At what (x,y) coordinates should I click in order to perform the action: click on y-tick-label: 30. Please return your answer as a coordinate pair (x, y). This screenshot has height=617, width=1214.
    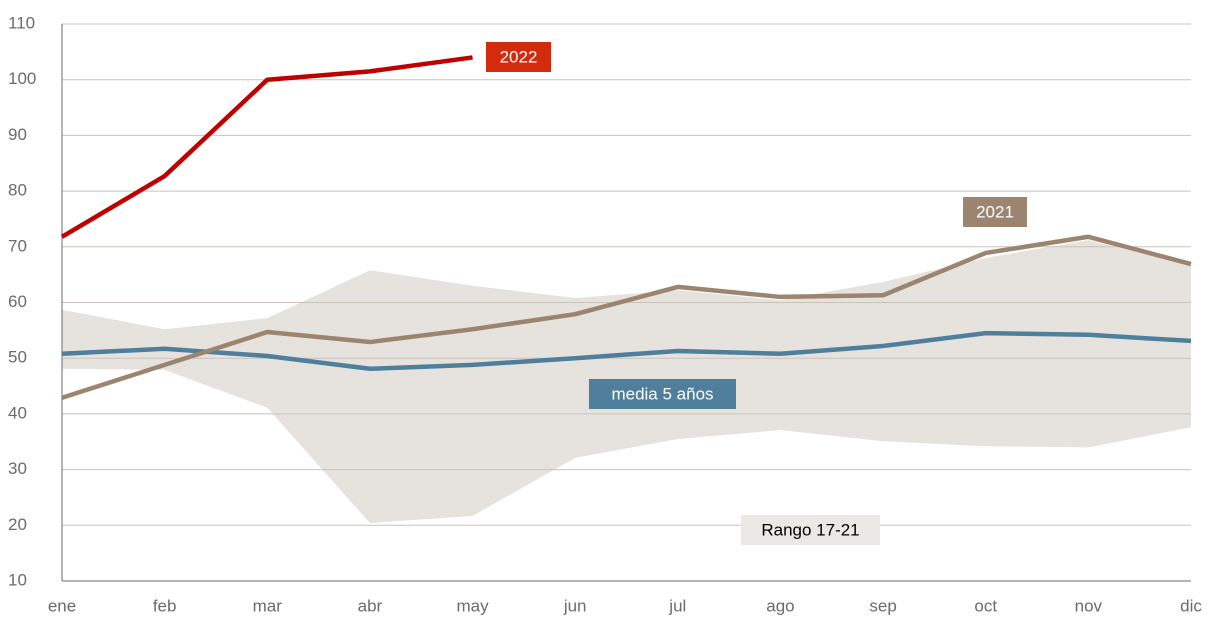
    Looking at the image, I should click on (17, 468).